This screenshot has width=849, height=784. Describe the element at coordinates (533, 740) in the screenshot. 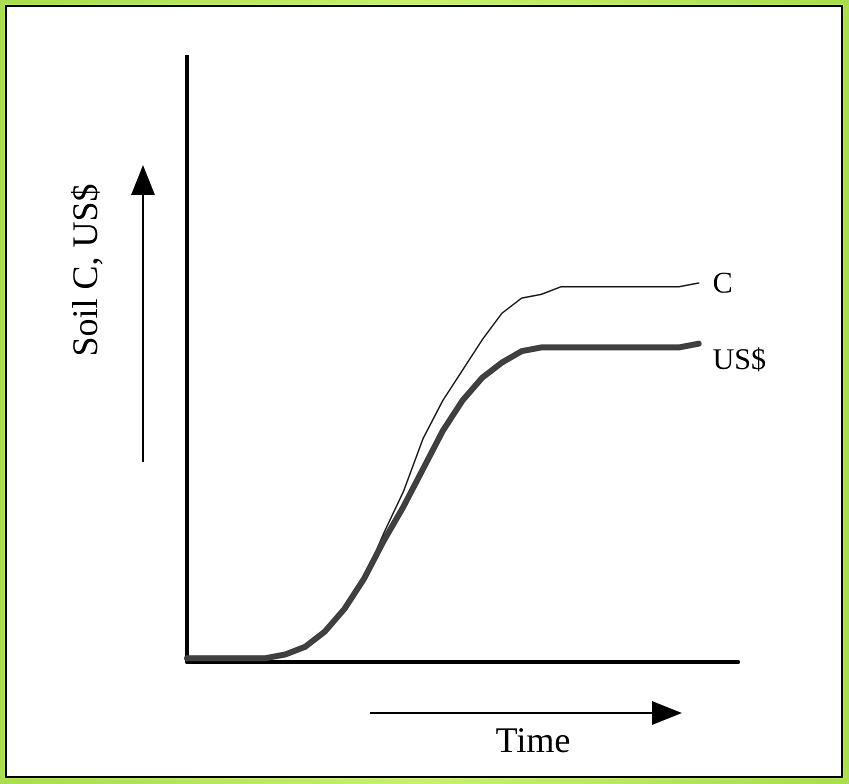

I see `x-axis-title: Time` at that location.